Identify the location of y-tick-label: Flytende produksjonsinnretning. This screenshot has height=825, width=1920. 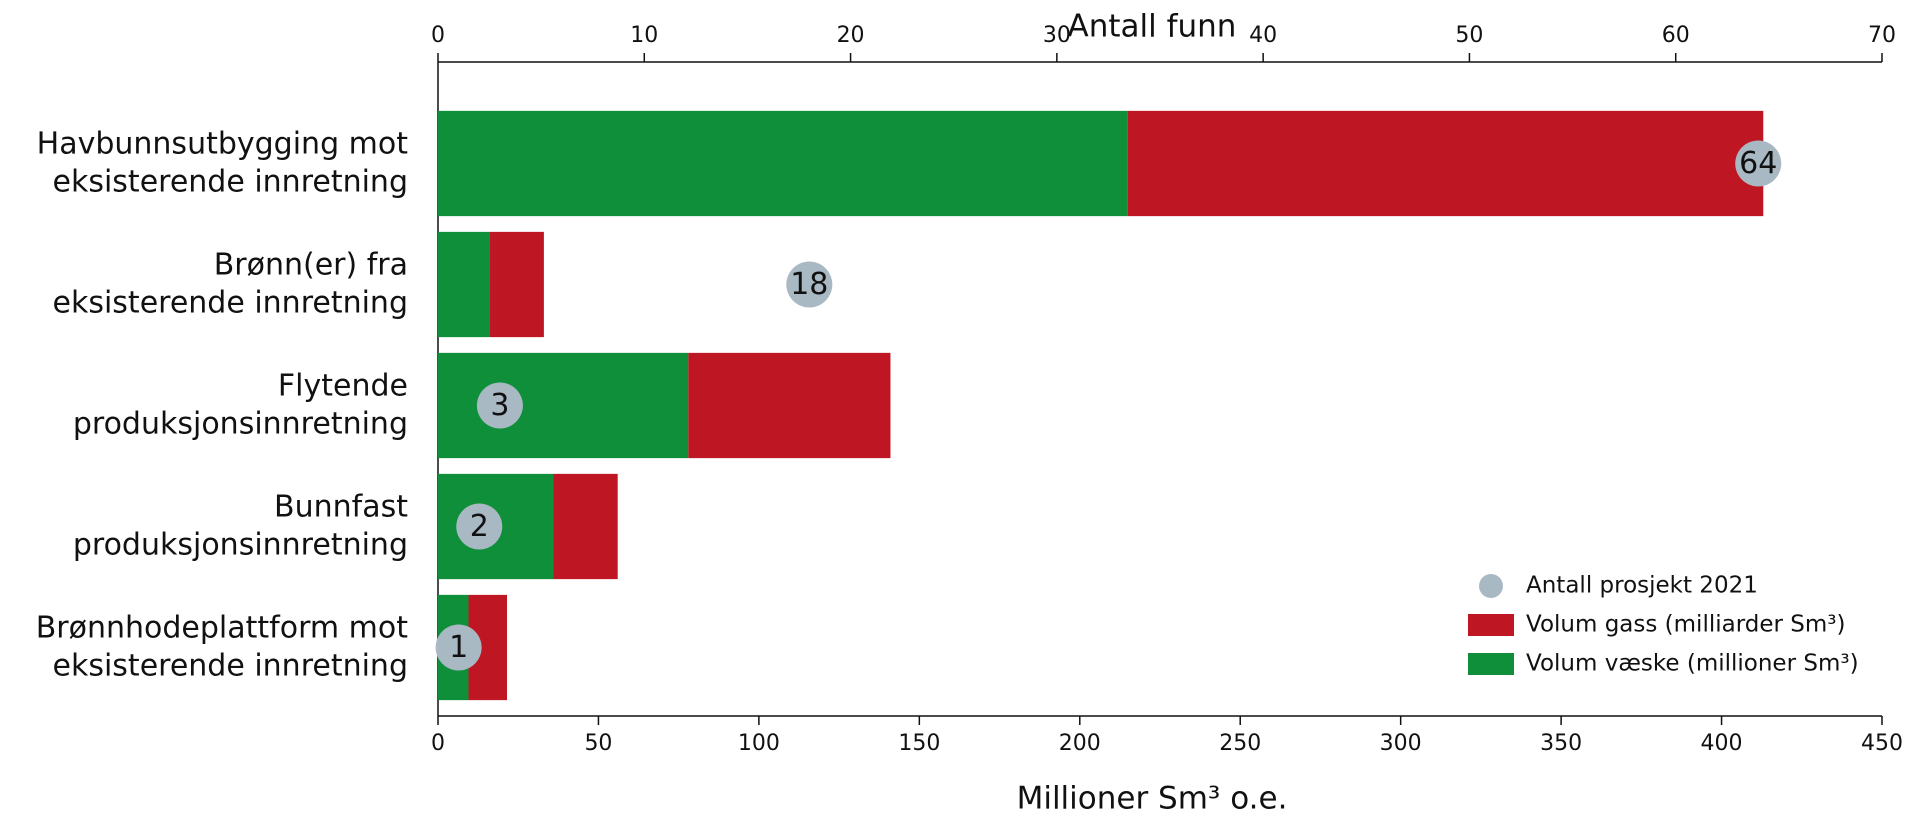
(240, 404).